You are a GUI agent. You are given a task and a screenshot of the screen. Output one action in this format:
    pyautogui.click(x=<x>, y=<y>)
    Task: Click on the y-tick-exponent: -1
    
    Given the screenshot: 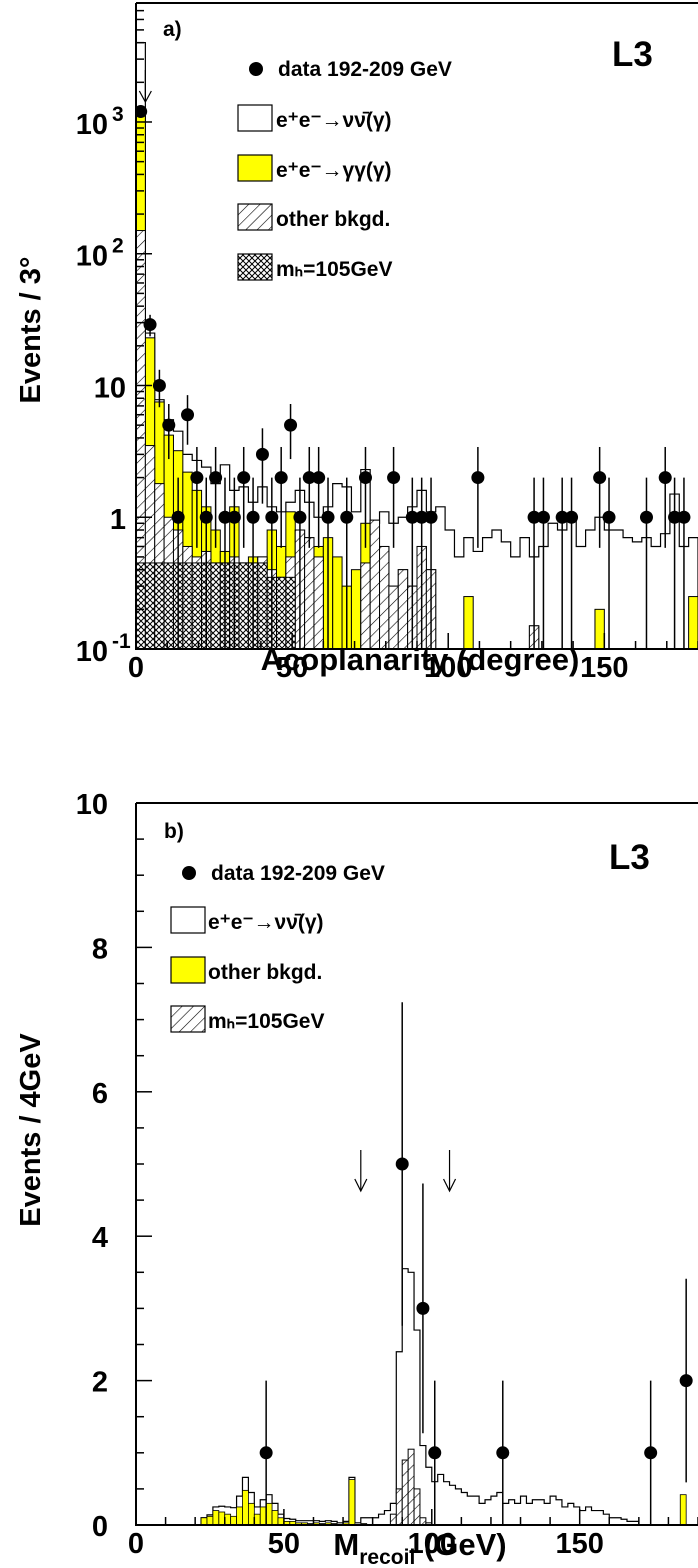 What is the action you would take?
    pyautogui.click(x=121, y=641)
    